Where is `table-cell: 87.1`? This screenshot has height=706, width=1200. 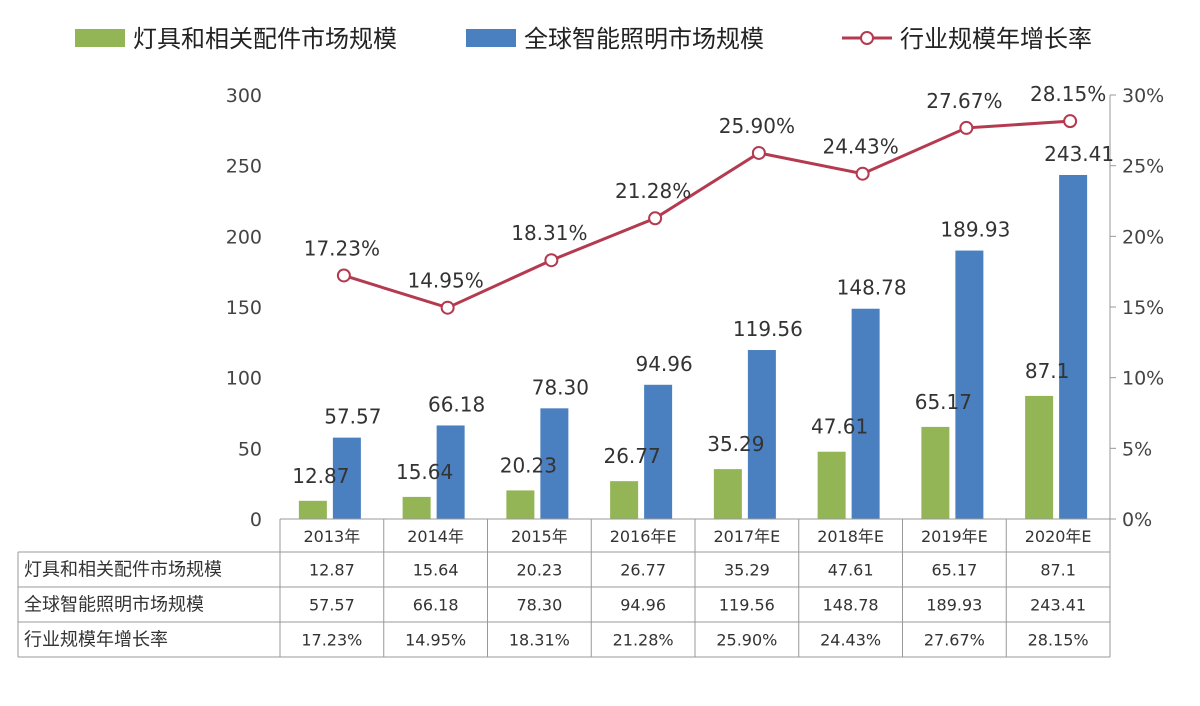 table-cell: 87.1 is located at coordinates (1058, 570).